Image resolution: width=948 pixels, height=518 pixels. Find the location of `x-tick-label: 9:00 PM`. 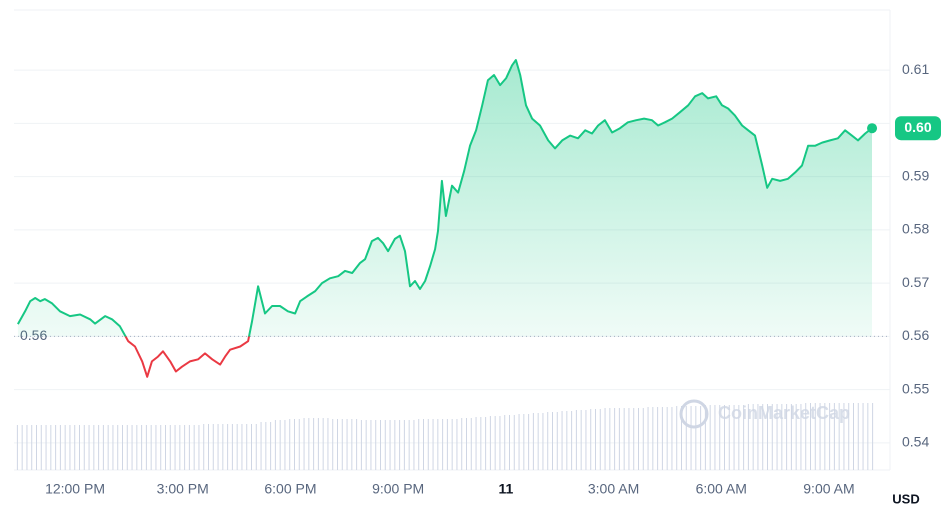

x-tick-label: 9:00 PM is located at coordinates (398, 489).